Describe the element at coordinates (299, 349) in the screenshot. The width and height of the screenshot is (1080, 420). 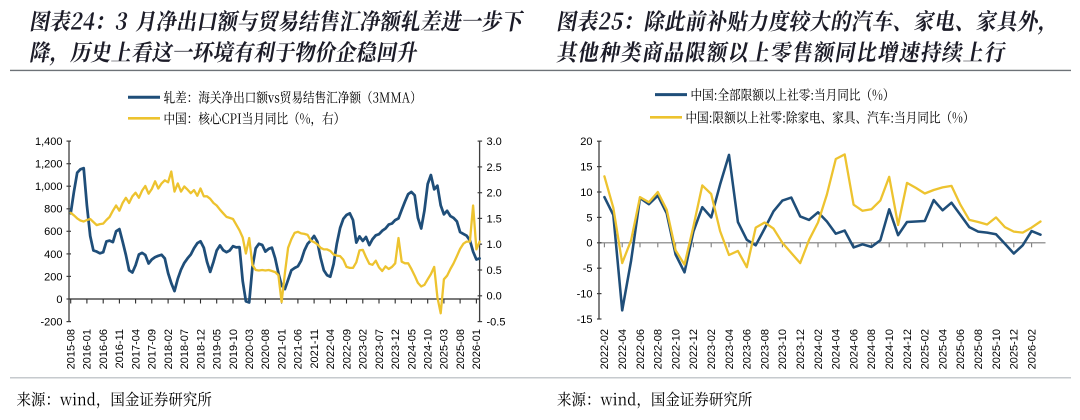
I see `svg-text: 2021-06` at that location.